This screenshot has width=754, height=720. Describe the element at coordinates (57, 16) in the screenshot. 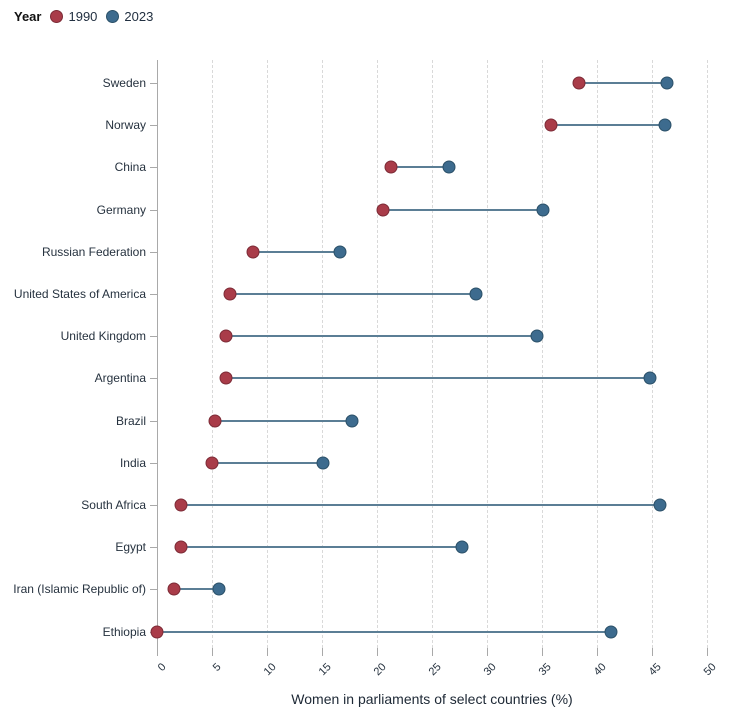

I see `legend-swatch-1990-icon` at that location.